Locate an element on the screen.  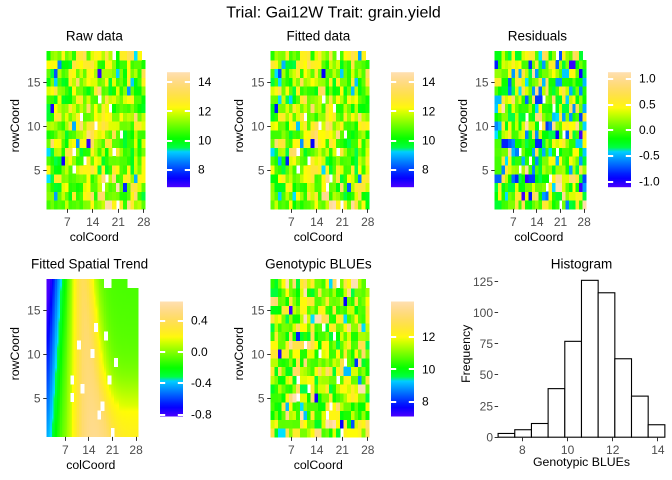
svg-text: Raw data is located at coordinates (95, 36).